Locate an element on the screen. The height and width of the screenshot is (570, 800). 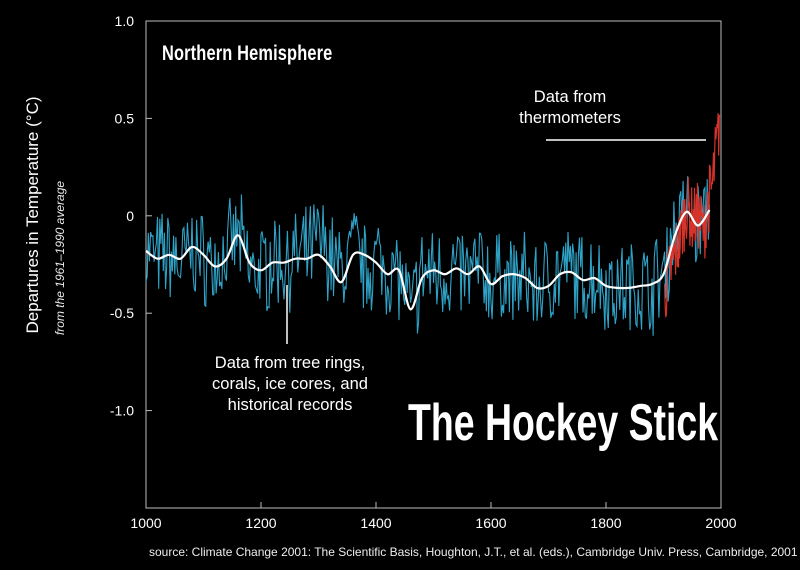
thermometer-line is located at coordinates (692, 215).